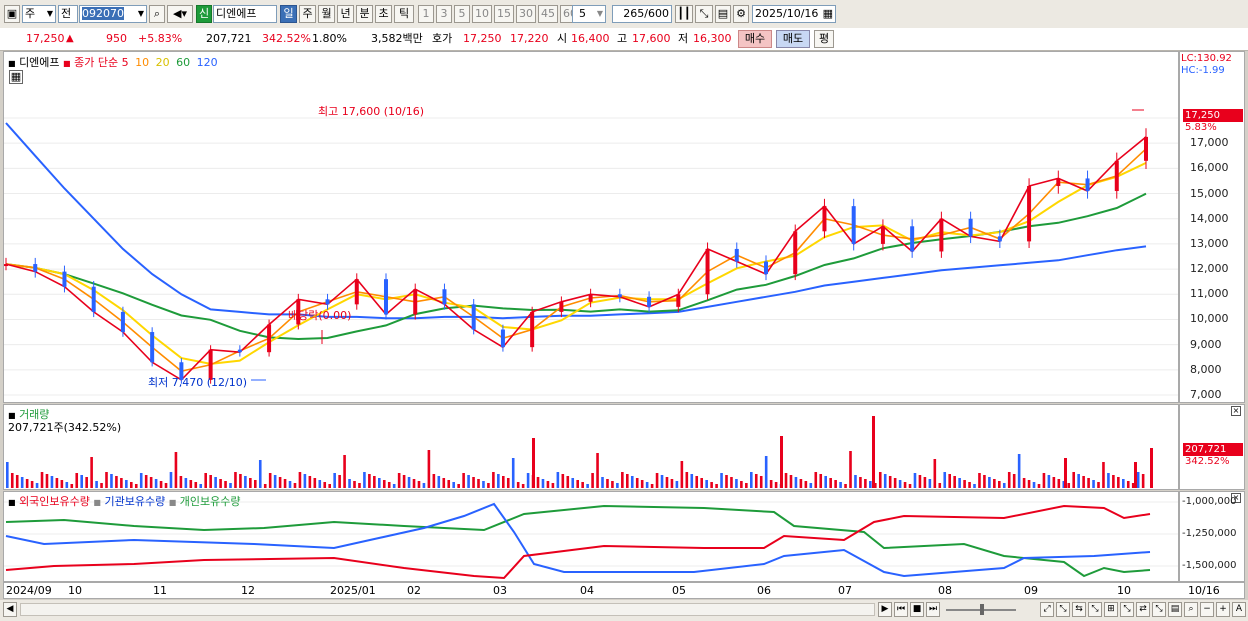 The width and height of the screenshot is (1248, 621). Describe the element at coordinates (504, 14) in the screenshot. I see `interval-15: 15` at that location.